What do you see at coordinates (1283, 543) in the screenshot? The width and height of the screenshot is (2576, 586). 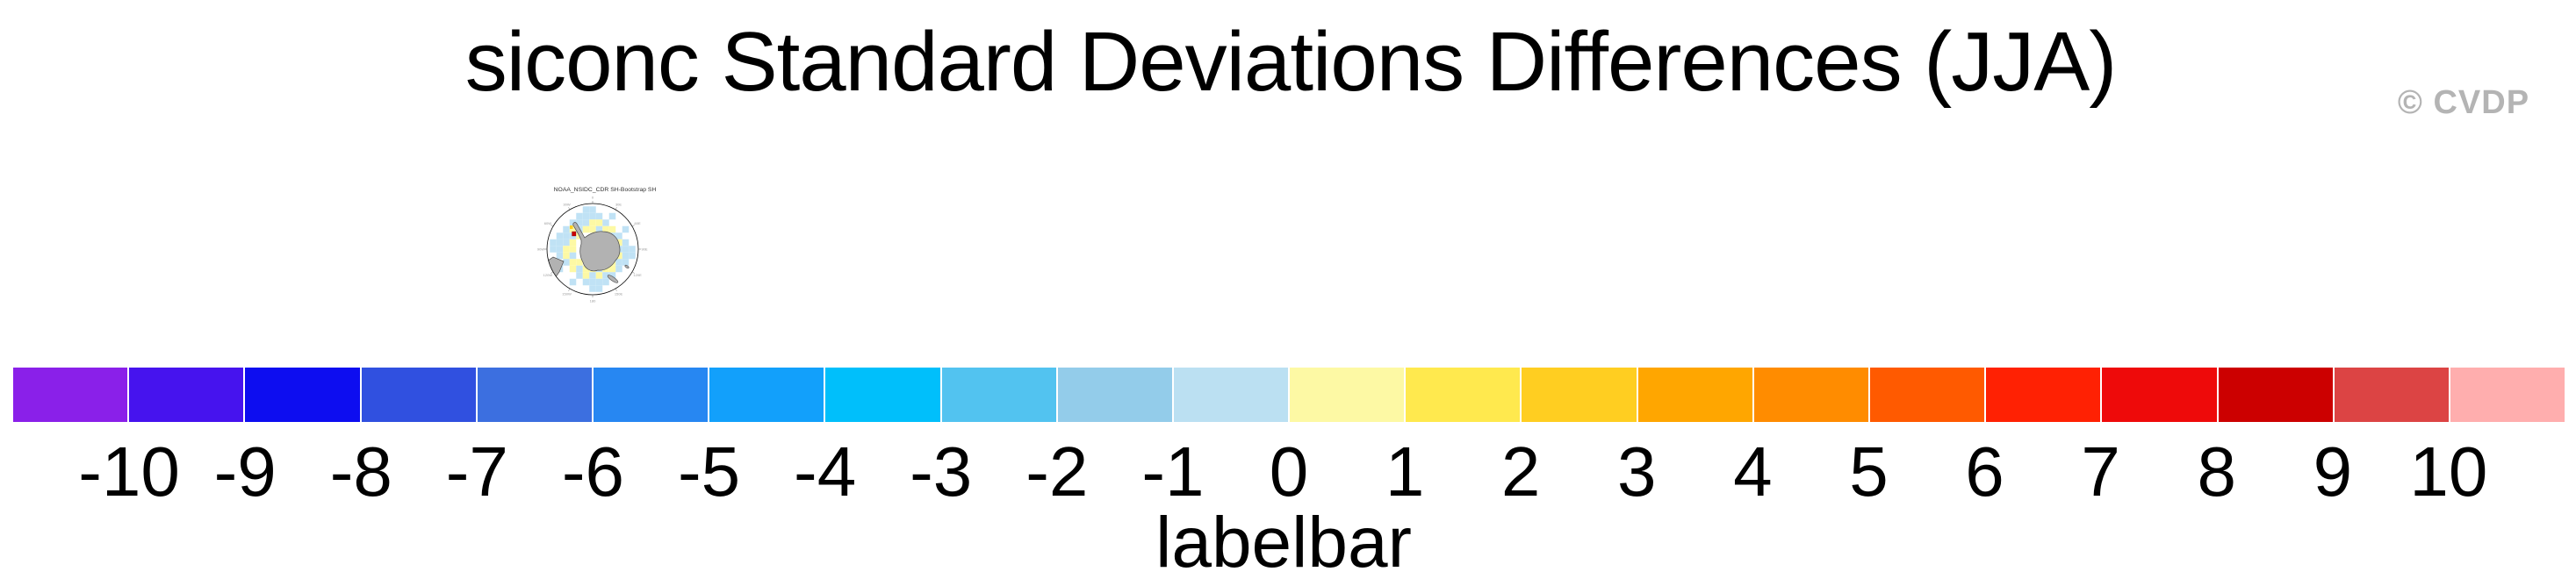 I see `colorbar-axis-label: labelbar` at bounding box center [1283, 543].